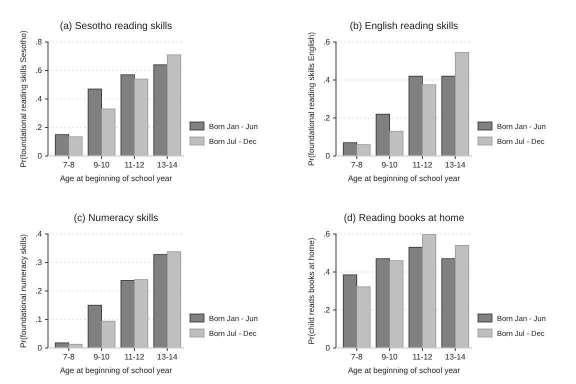  I want to click on chart-title: (d) Reading books at home, so click(404, 218).